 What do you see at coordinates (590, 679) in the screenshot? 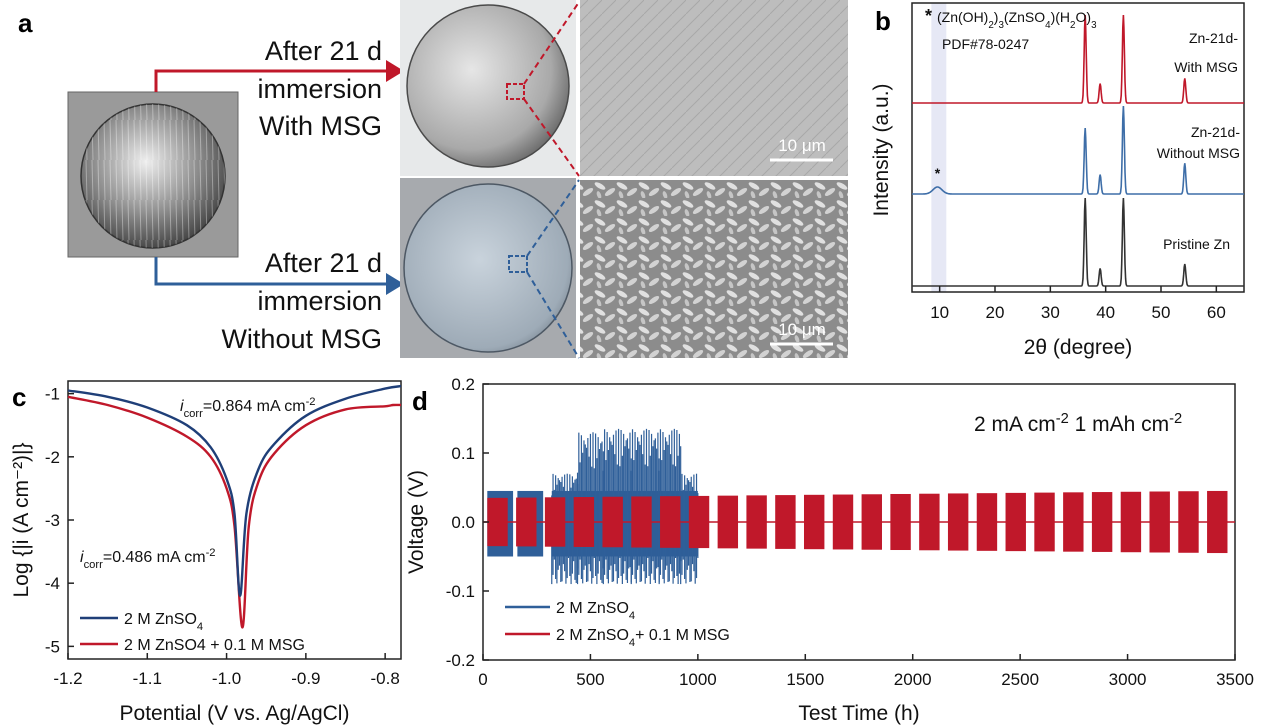
I see `cycling-xtick-label-500: 500` at bounding box center [590, 679].